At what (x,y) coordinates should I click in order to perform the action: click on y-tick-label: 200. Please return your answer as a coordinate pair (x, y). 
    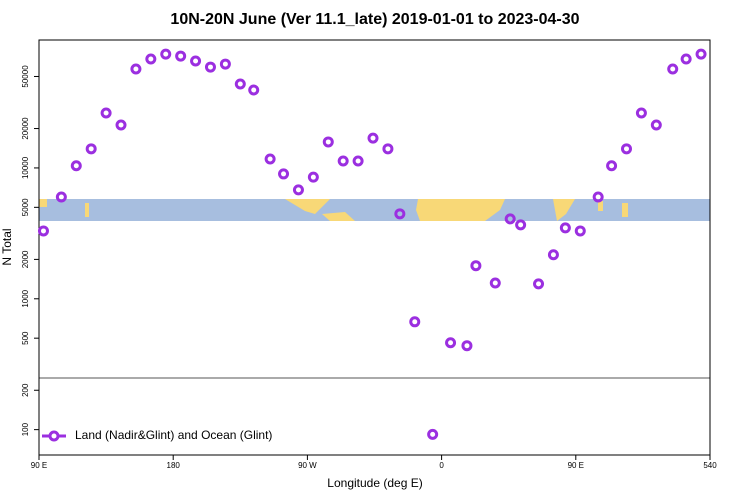
    Looking at the image, I should click on (25, 390).